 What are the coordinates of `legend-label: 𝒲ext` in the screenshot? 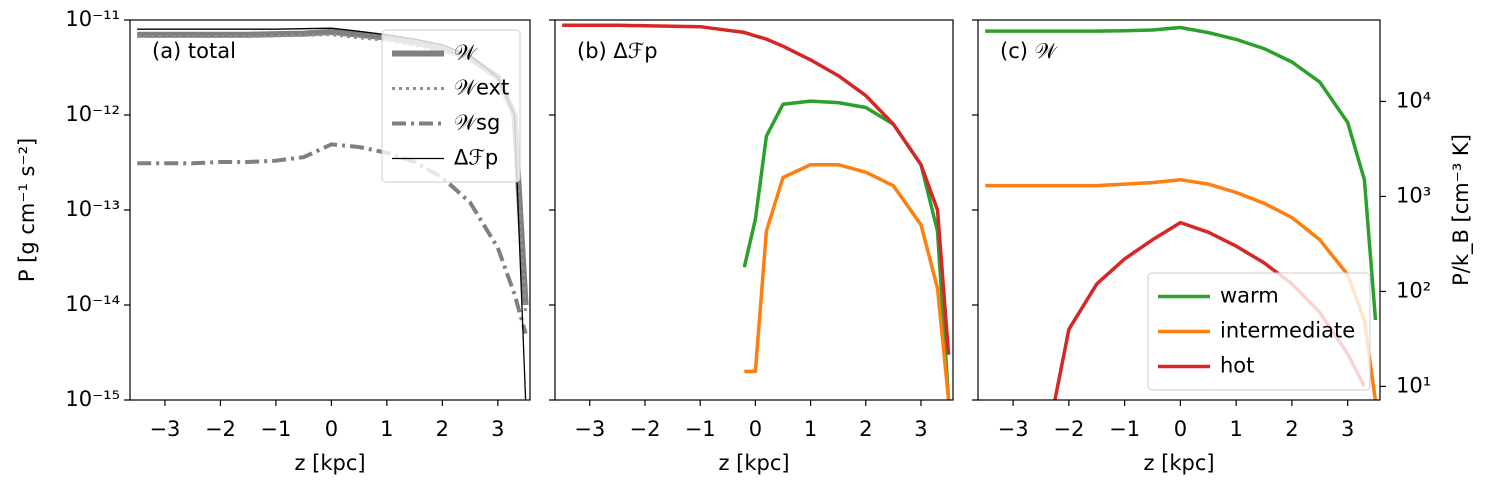 It's located at (481, 88).